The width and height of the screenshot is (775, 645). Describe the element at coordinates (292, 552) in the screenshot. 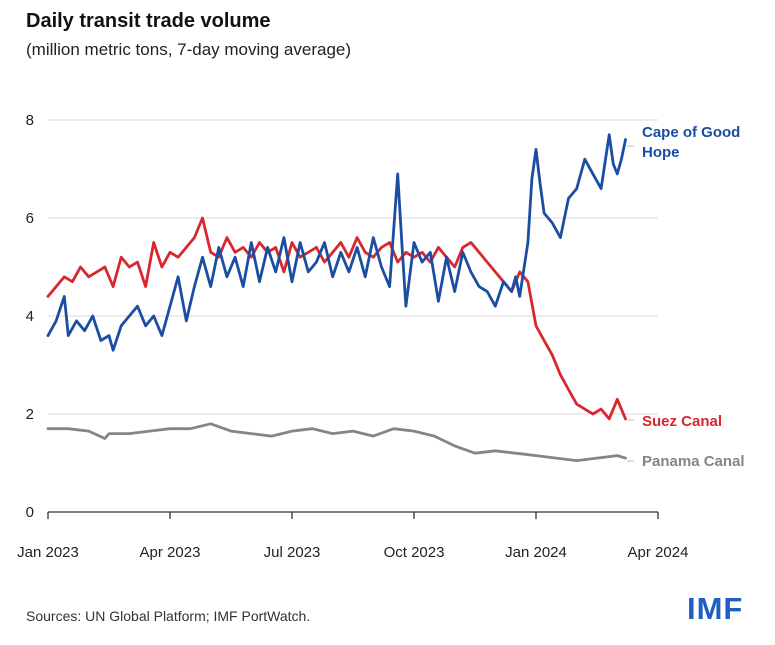

I see `x-tick-label: Jul 2023` at that location.